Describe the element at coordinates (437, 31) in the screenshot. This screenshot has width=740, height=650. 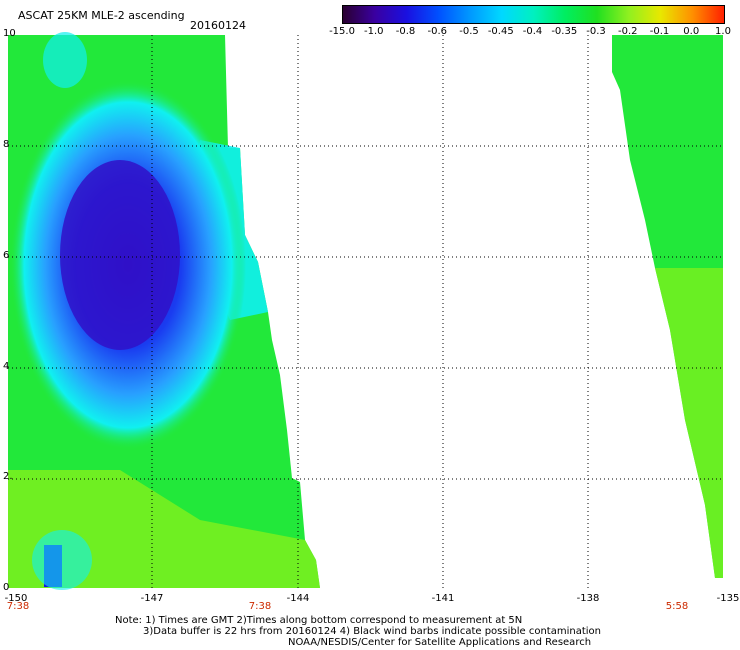
I see `color-scale-label: -0.6` at that location.